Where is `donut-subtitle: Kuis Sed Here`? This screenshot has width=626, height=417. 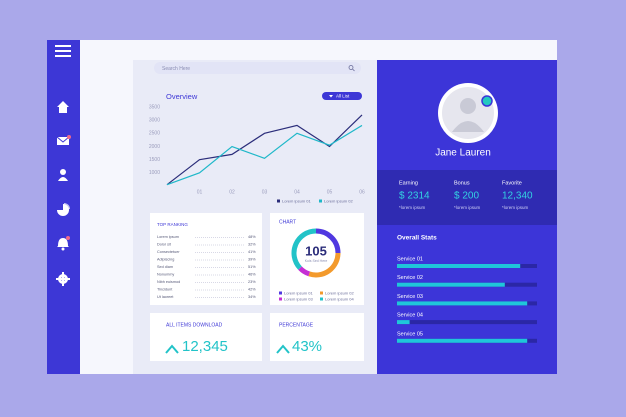 donut-subtitle: Kuis Sed Here is located at coordinates (316, 261).